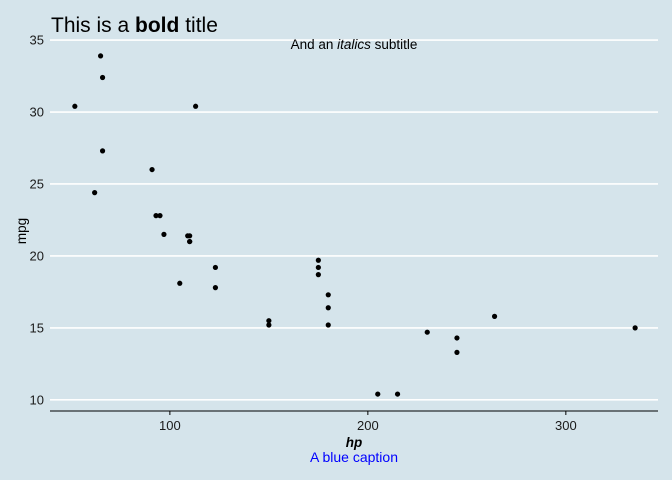  I want to click on y-axis-ticks: 10 15 20 25 30 35, so click(37, 220).